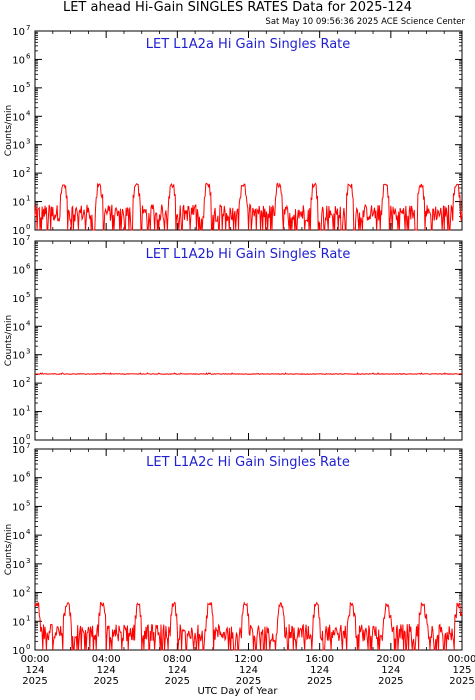 The height and width of the screenshot is (700, 475). What do you see at coordinates (248, 659) in the screenshot?
I see `x-tick-time: 12:00` at bounding box center [248, 659].